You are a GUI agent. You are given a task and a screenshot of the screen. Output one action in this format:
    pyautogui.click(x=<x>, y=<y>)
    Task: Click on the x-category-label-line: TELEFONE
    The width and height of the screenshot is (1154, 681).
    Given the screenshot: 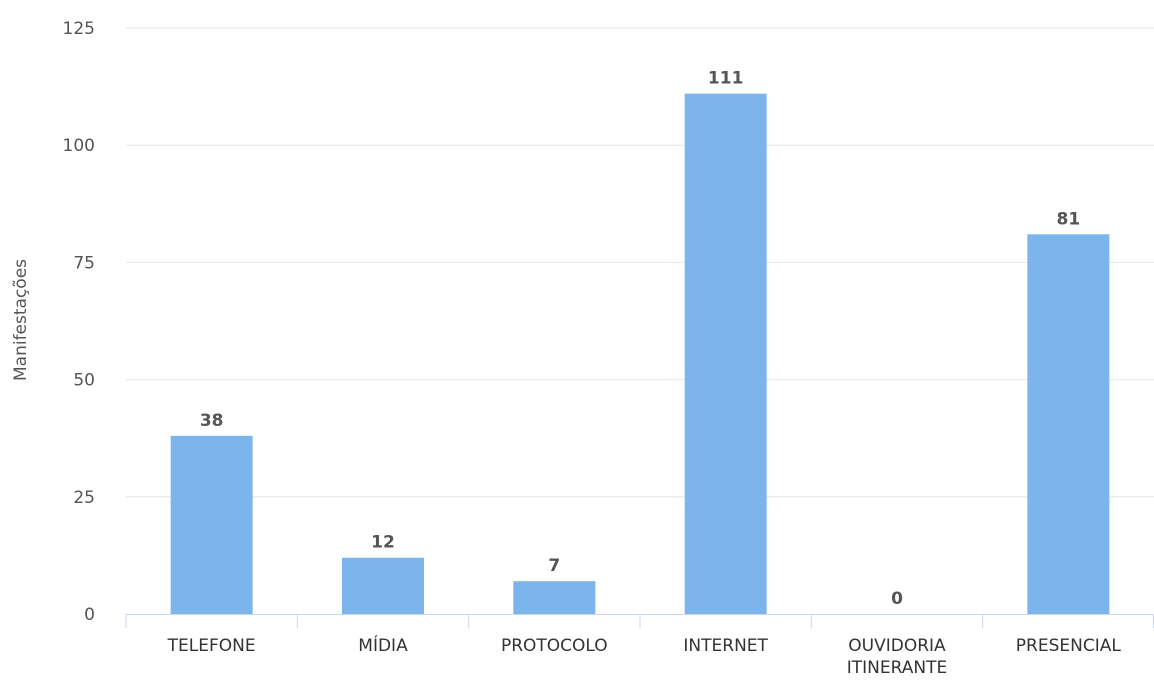 What is the action you would take?
    pyautogui.click(x=211, y=646)
    